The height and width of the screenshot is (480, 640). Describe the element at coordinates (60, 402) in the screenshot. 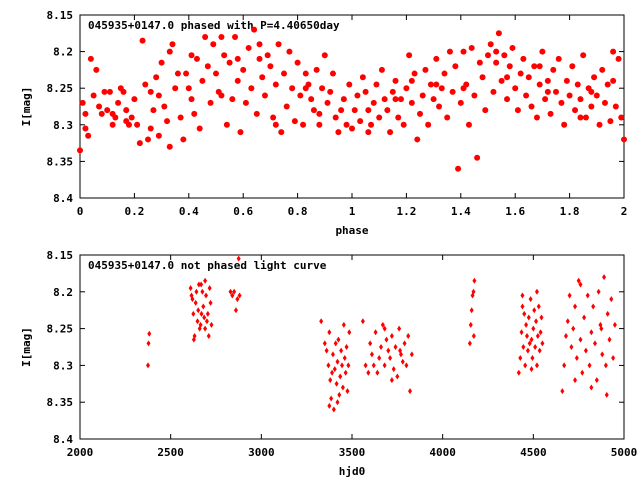

I see `y-tick-label: 8.35` at that location.